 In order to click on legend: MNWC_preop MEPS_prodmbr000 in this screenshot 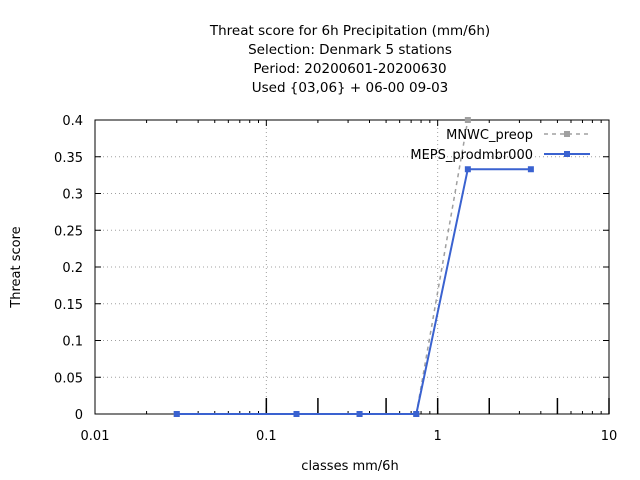, I will do `click(500, 145)`.